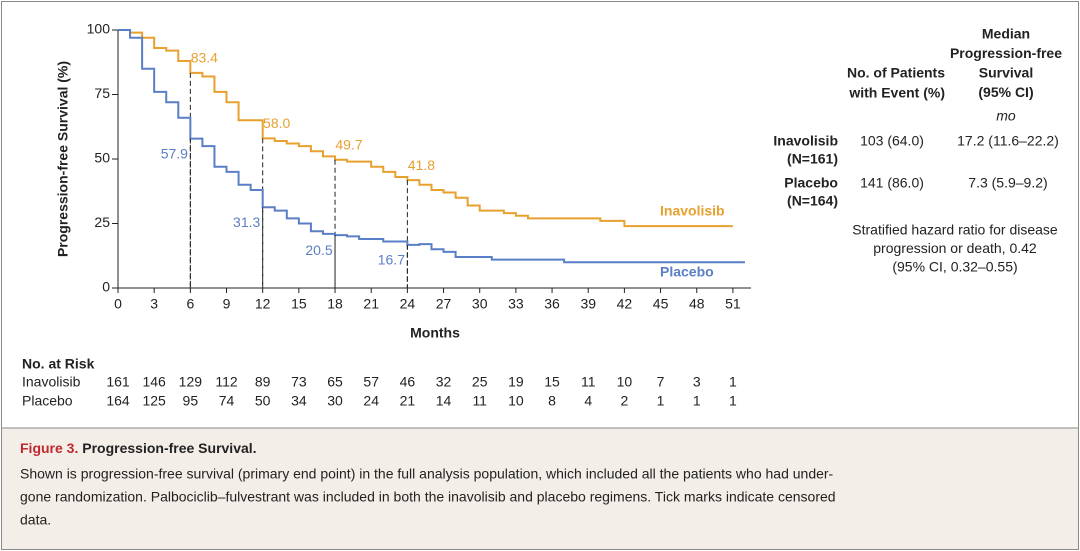  I want to click on row-group: (N=164), so click(812, 201).